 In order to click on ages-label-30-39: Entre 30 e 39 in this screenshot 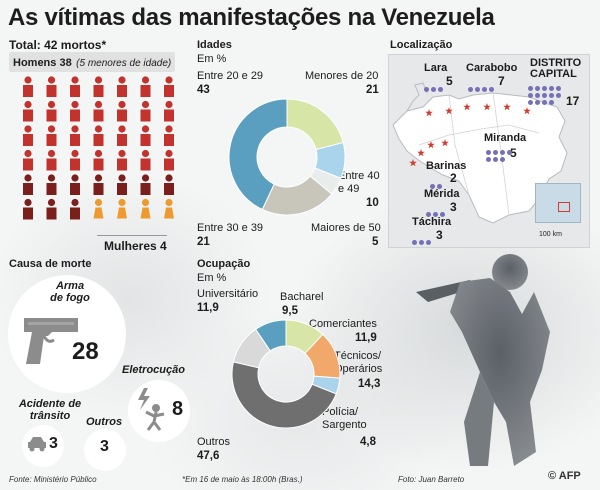, I will do `click(230, 228)`.